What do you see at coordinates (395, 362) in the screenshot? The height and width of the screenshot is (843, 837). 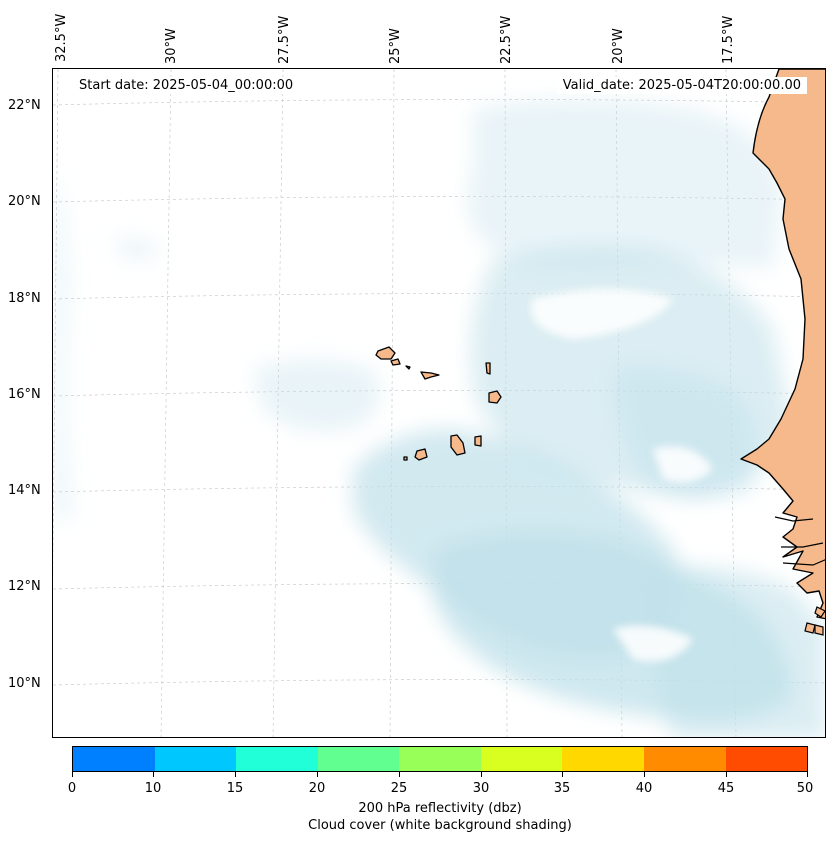 I see `sao-vicente` at bounding box center [395, 362].